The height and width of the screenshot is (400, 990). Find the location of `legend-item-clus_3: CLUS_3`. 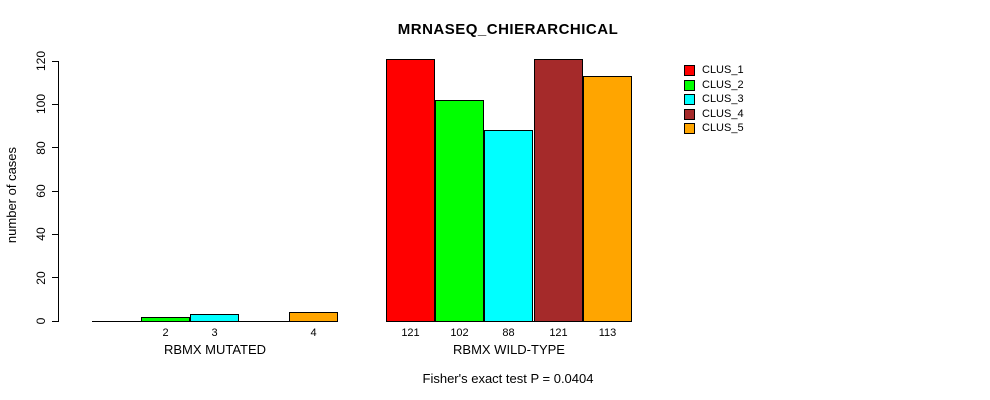

legend-item-clus_3: CLUS_3 is located at coordinates (714, 100).